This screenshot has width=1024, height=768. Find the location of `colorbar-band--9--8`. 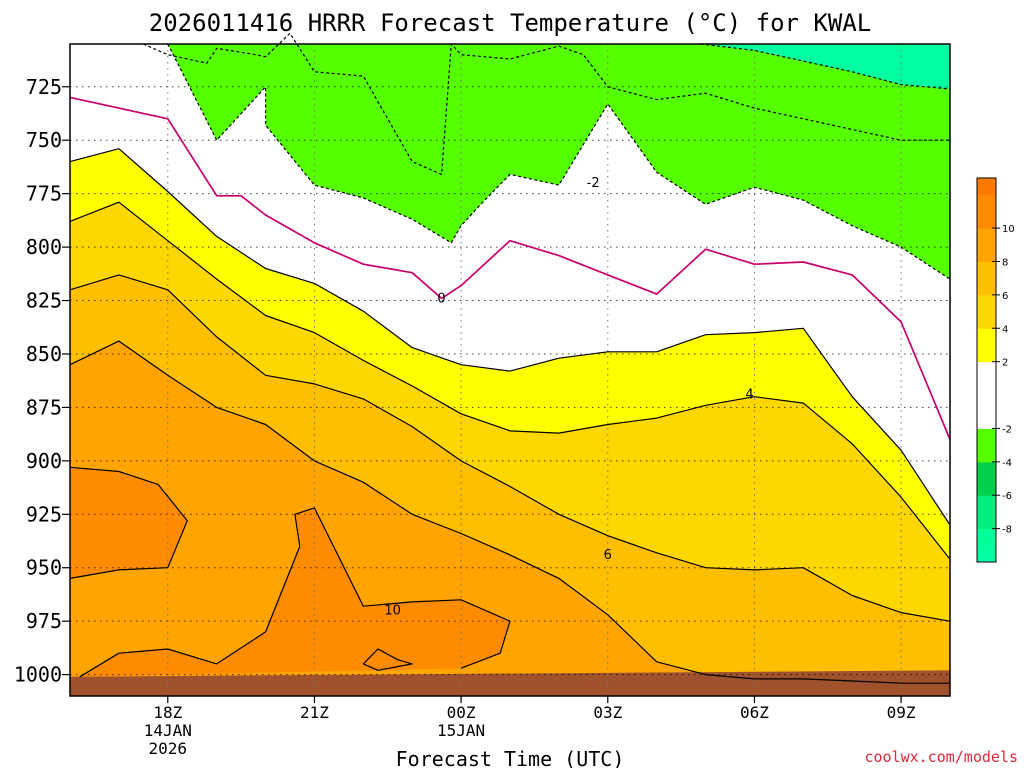

colorbar-band--9--8 is located at coordinates (986, 537).